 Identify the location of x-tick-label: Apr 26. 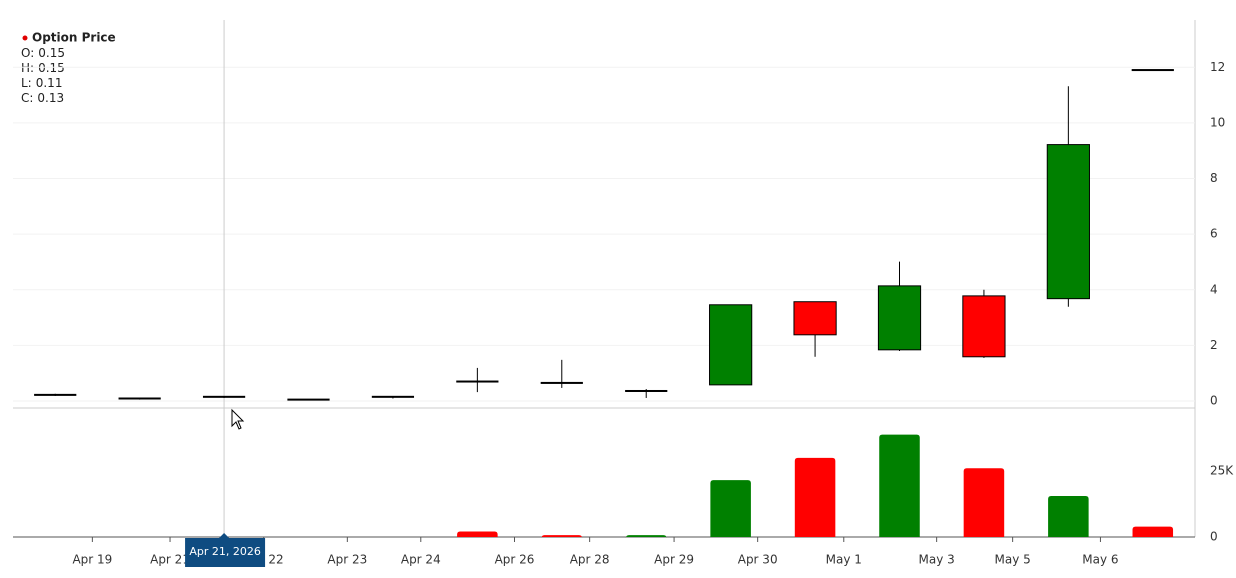
(515, 560).